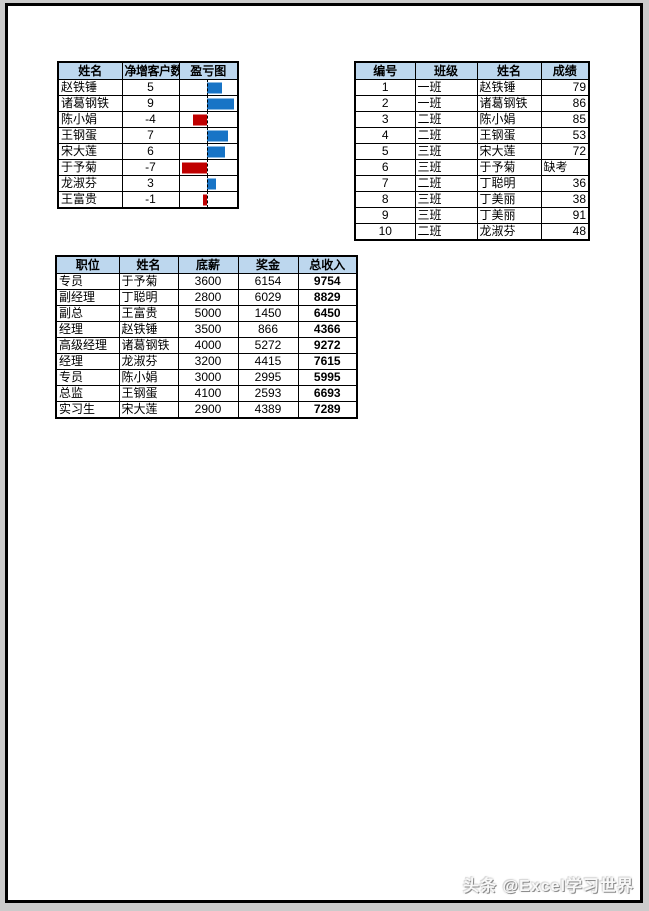 The image size is (649, 911). I want to click on table-row: 实习生 宋大莲 2900 4389 7289, so click(206, 410).